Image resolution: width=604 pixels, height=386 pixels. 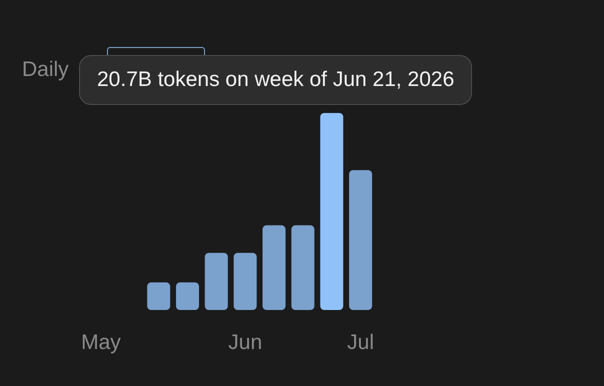 What do you see at coordinates (101, 342) in the screenshot?
I see `x-tick-label: May` at bounding box center [101, 342].